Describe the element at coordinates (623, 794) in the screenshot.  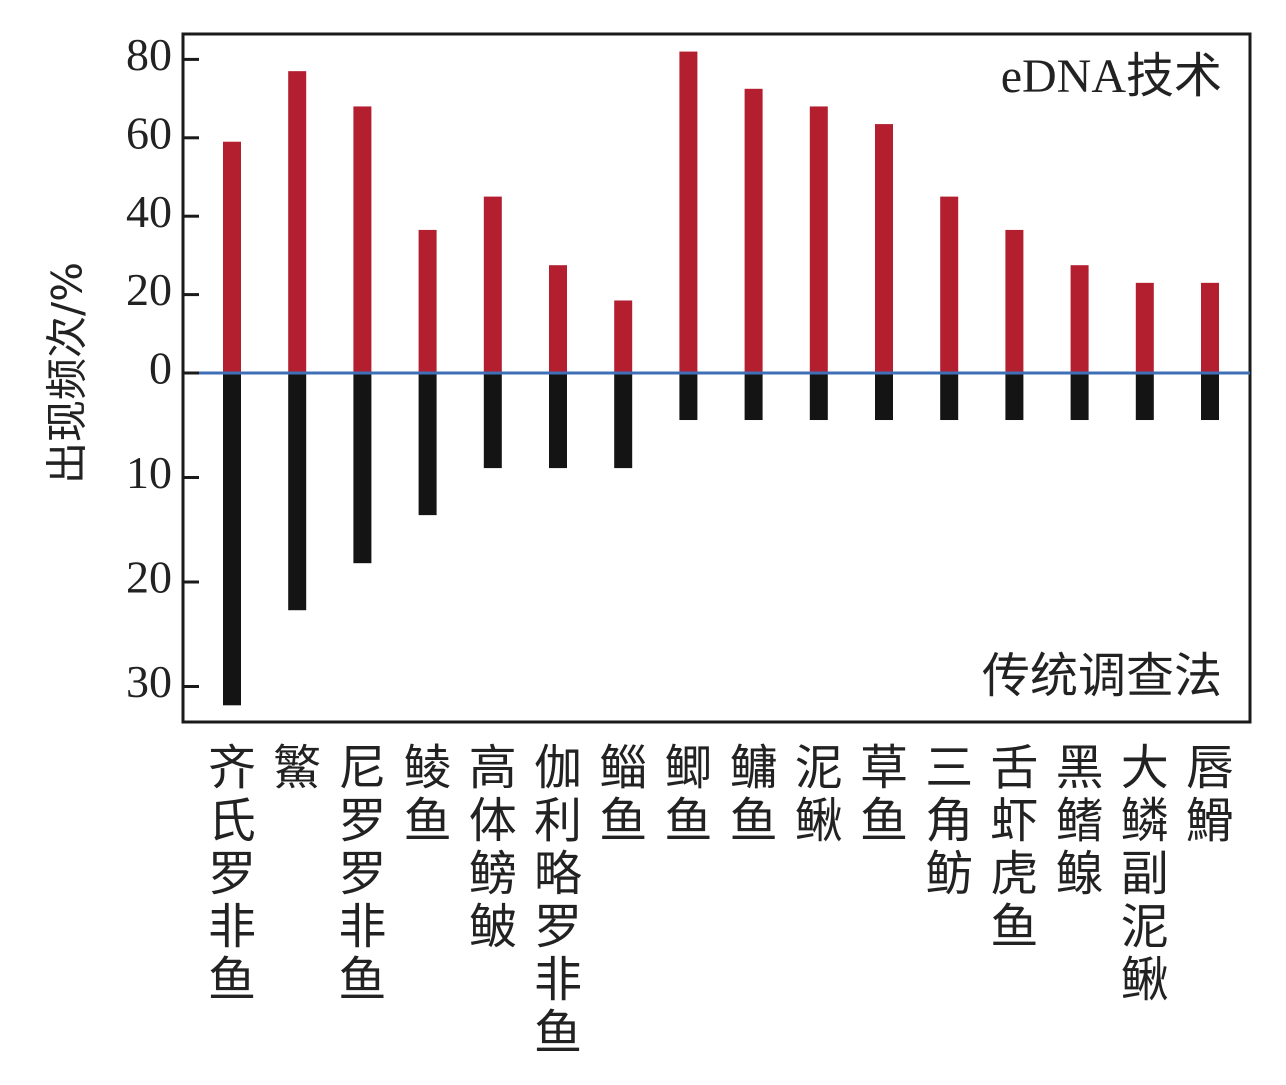
I see `category-label: 鲻鱼` at that location.